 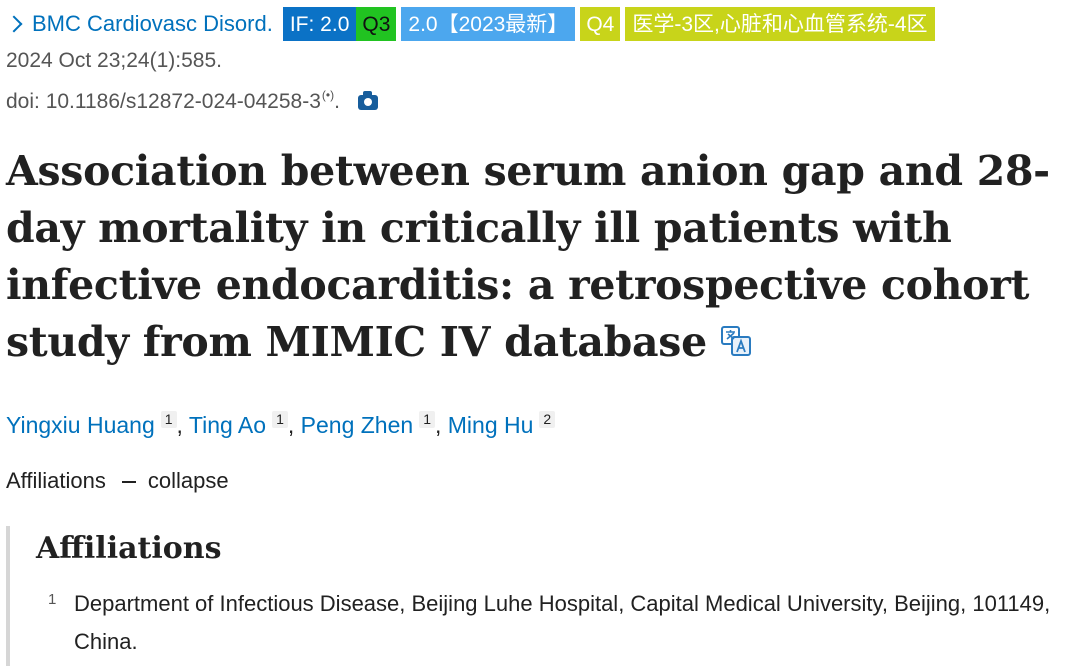 What do you see at coordinates (129, 548) in the screenshot?
I see `affiliations-heading: Affiliations` at bounding box center [129, 548].